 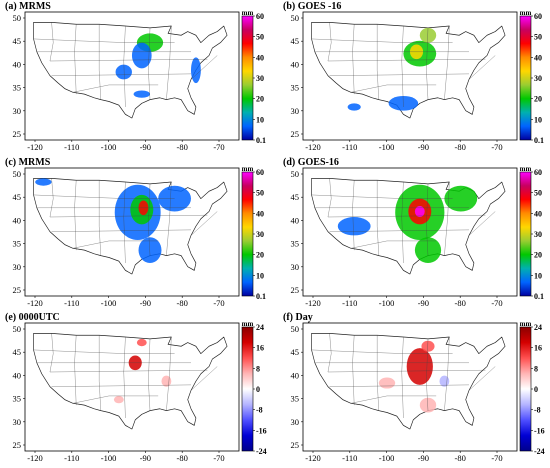 What do you see at coordinates (261, 430) in the screenshot?
I see `colorbar-tick-label: -16` at bounding box center [261, 430].